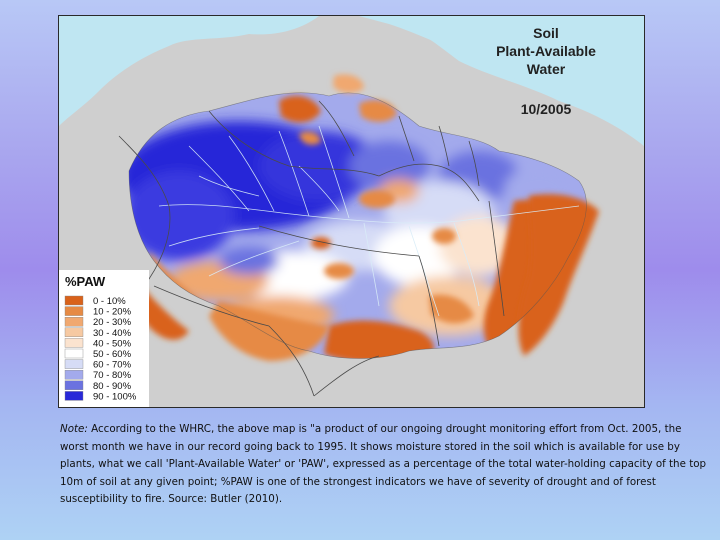 This screenshot has width=720, height=540. What do you see at coordinates (112, 322) in the screenshot?
I see `legend-label: 20 - 30%` at bounding box center [112, 322].